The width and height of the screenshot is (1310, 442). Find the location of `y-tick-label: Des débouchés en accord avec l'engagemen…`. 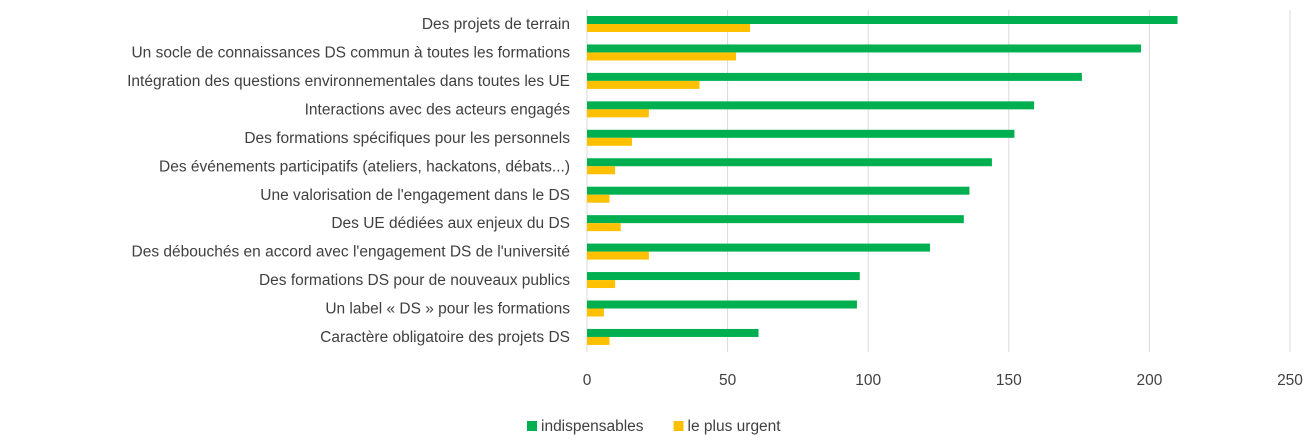

y-tick-label: Des débouchés en accord avec l'engagemen… is located at coordinates (351, 252).